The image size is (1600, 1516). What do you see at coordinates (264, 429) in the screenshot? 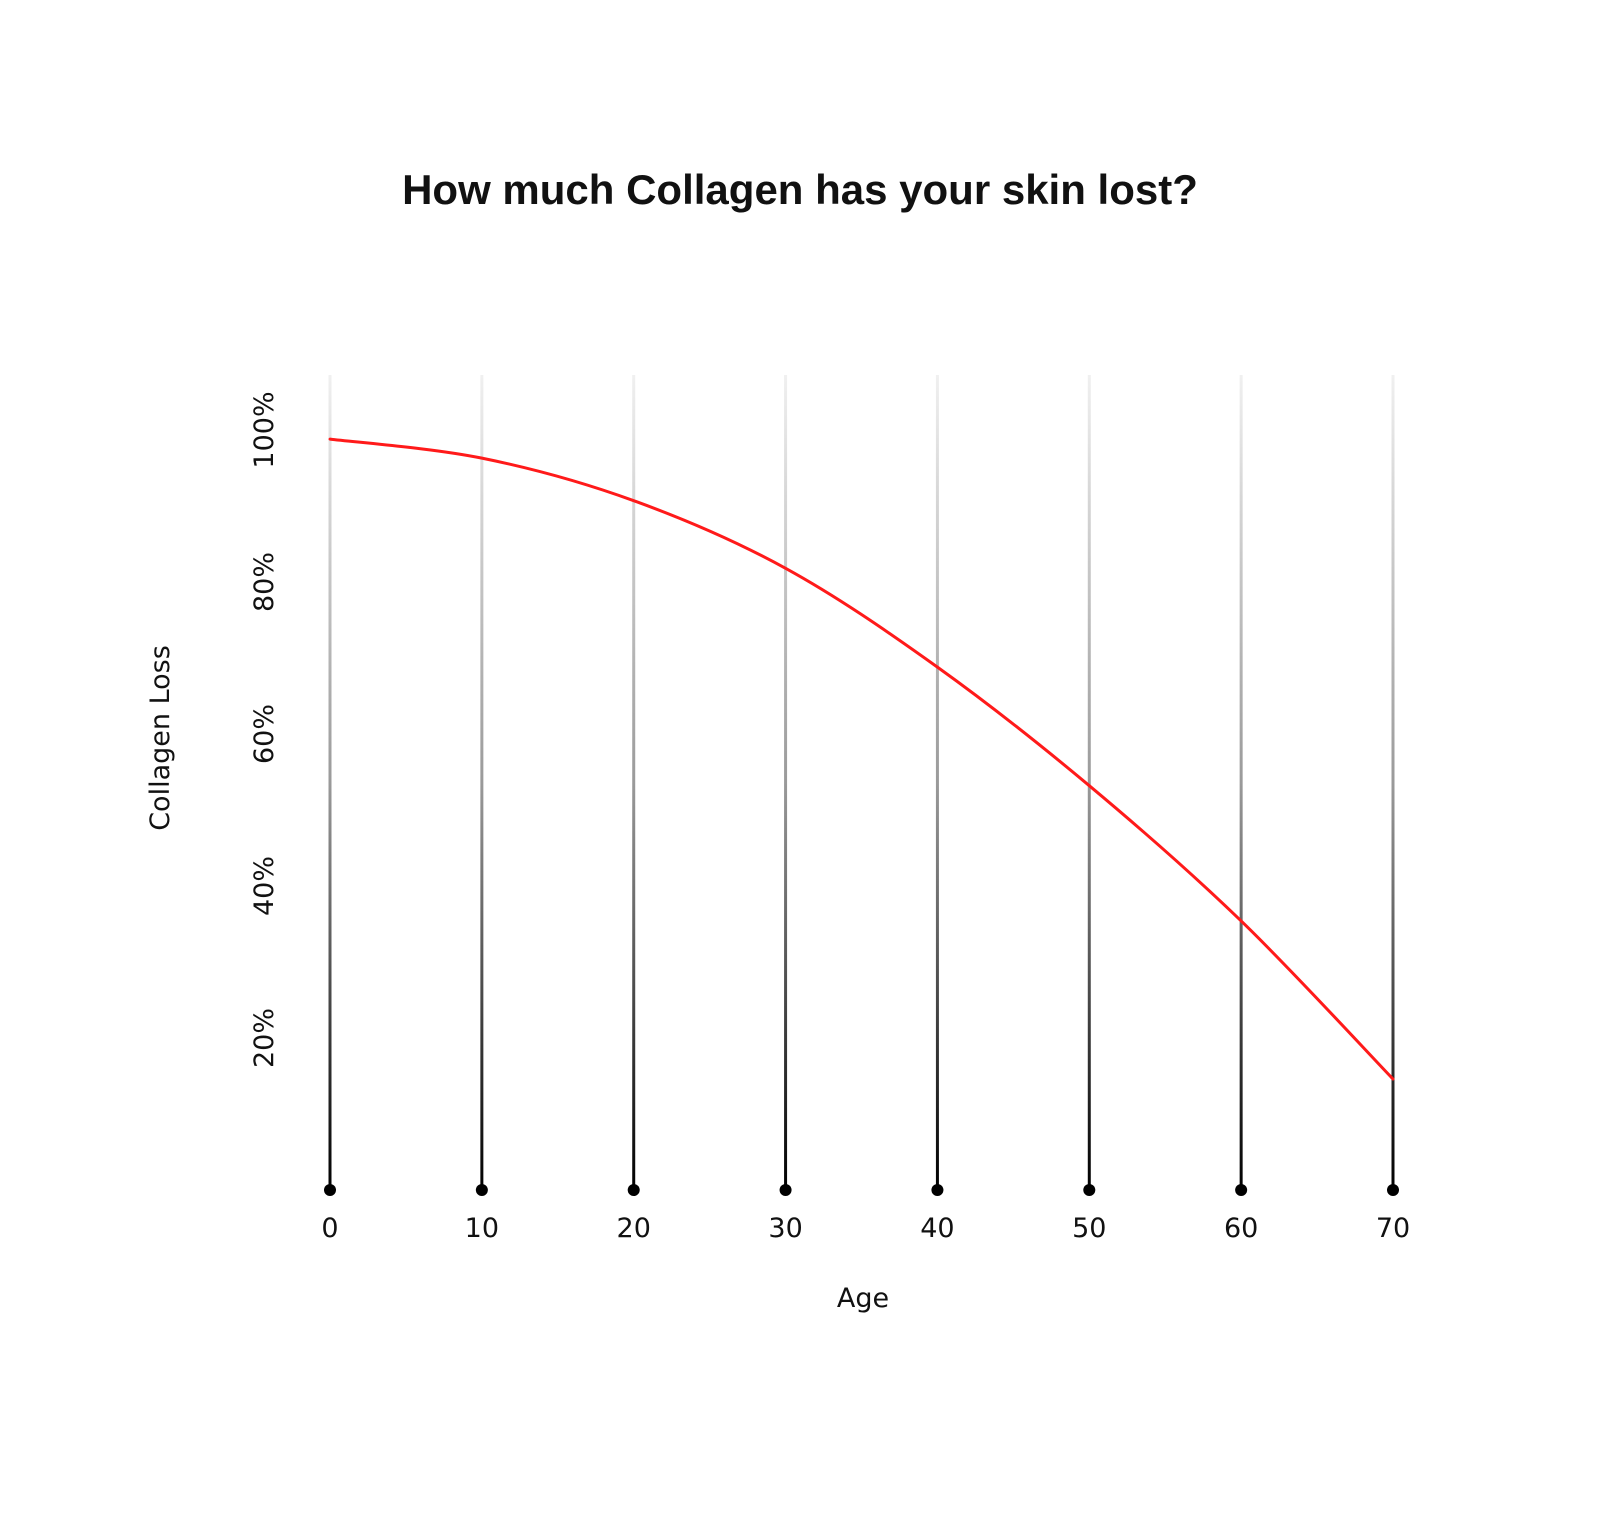
I see `y-tick-label: 100%` at bounding box center [264, 429].